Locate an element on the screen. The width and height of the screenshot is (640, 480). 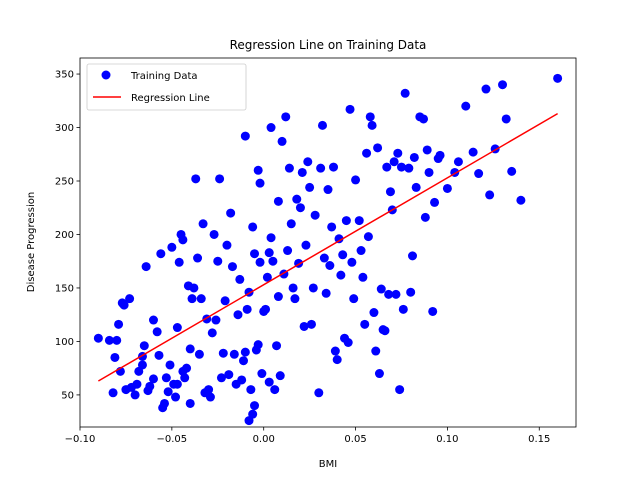
y-tick-label: 350 is located at coordinates (64, 75).